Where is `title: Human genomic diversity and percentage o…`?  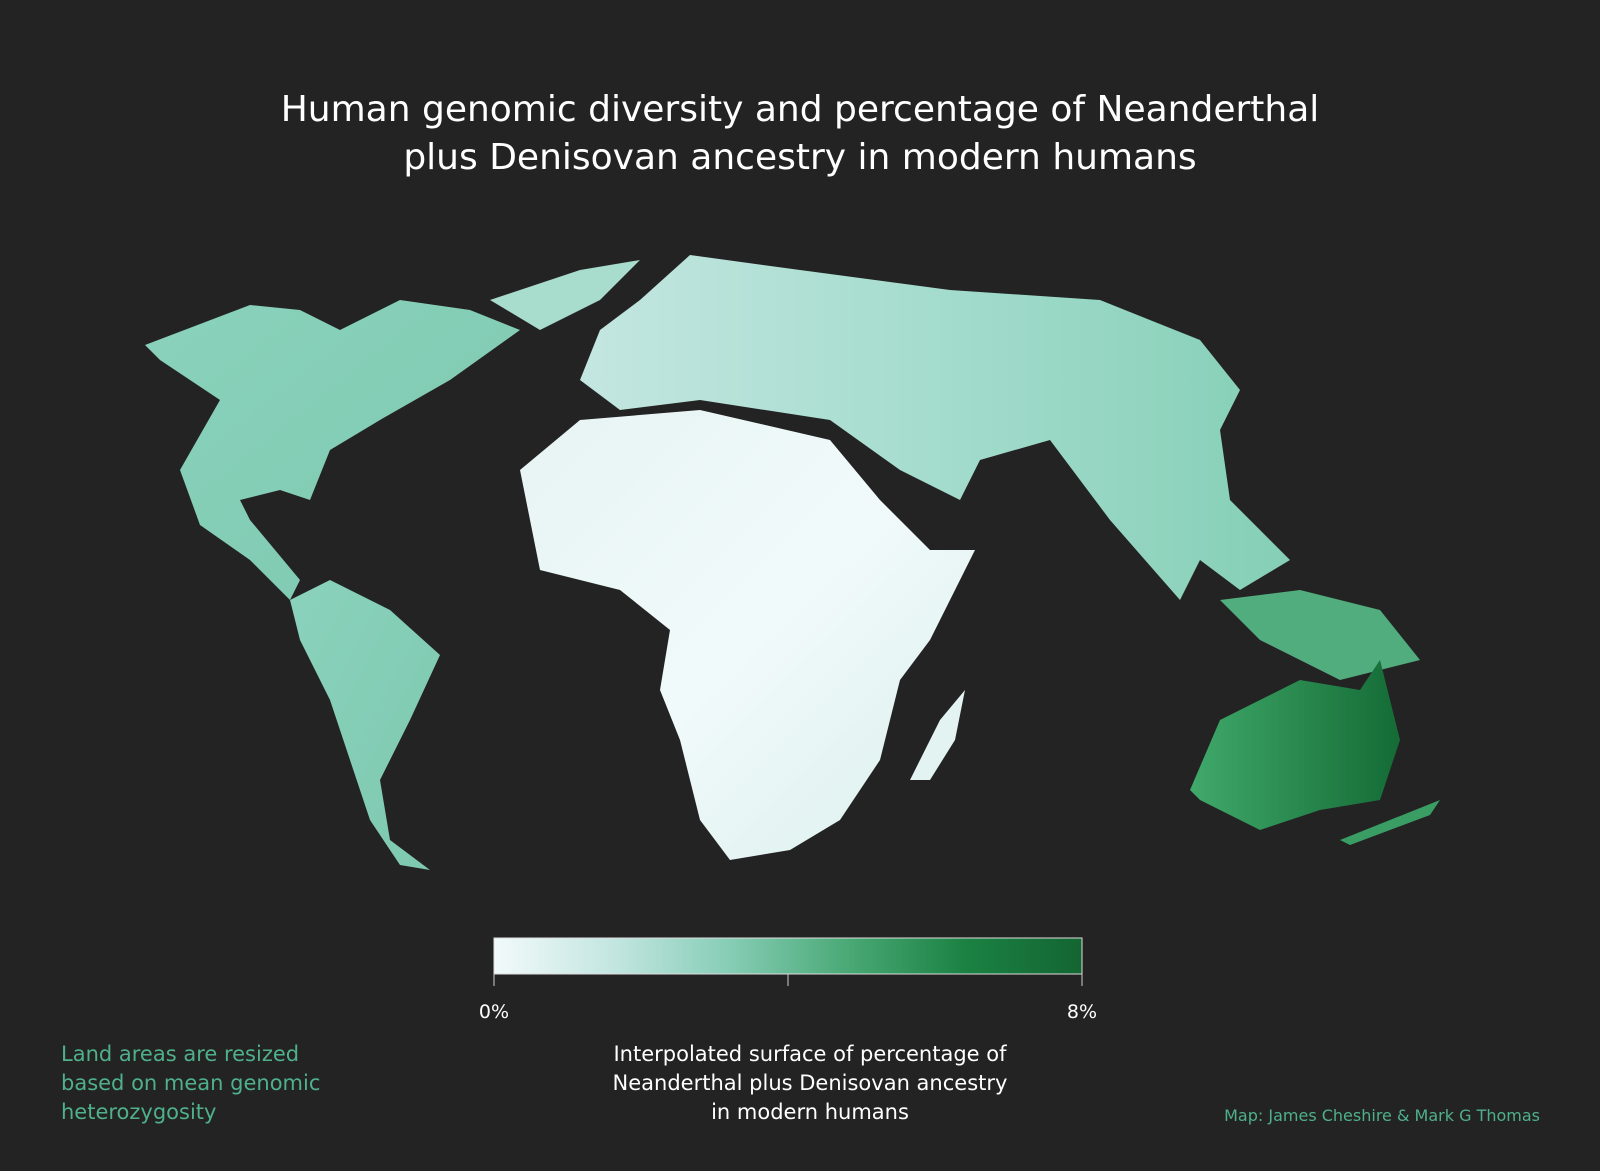 title: Human genomic diversity and percentage o… is located at coordinates (800, 133).